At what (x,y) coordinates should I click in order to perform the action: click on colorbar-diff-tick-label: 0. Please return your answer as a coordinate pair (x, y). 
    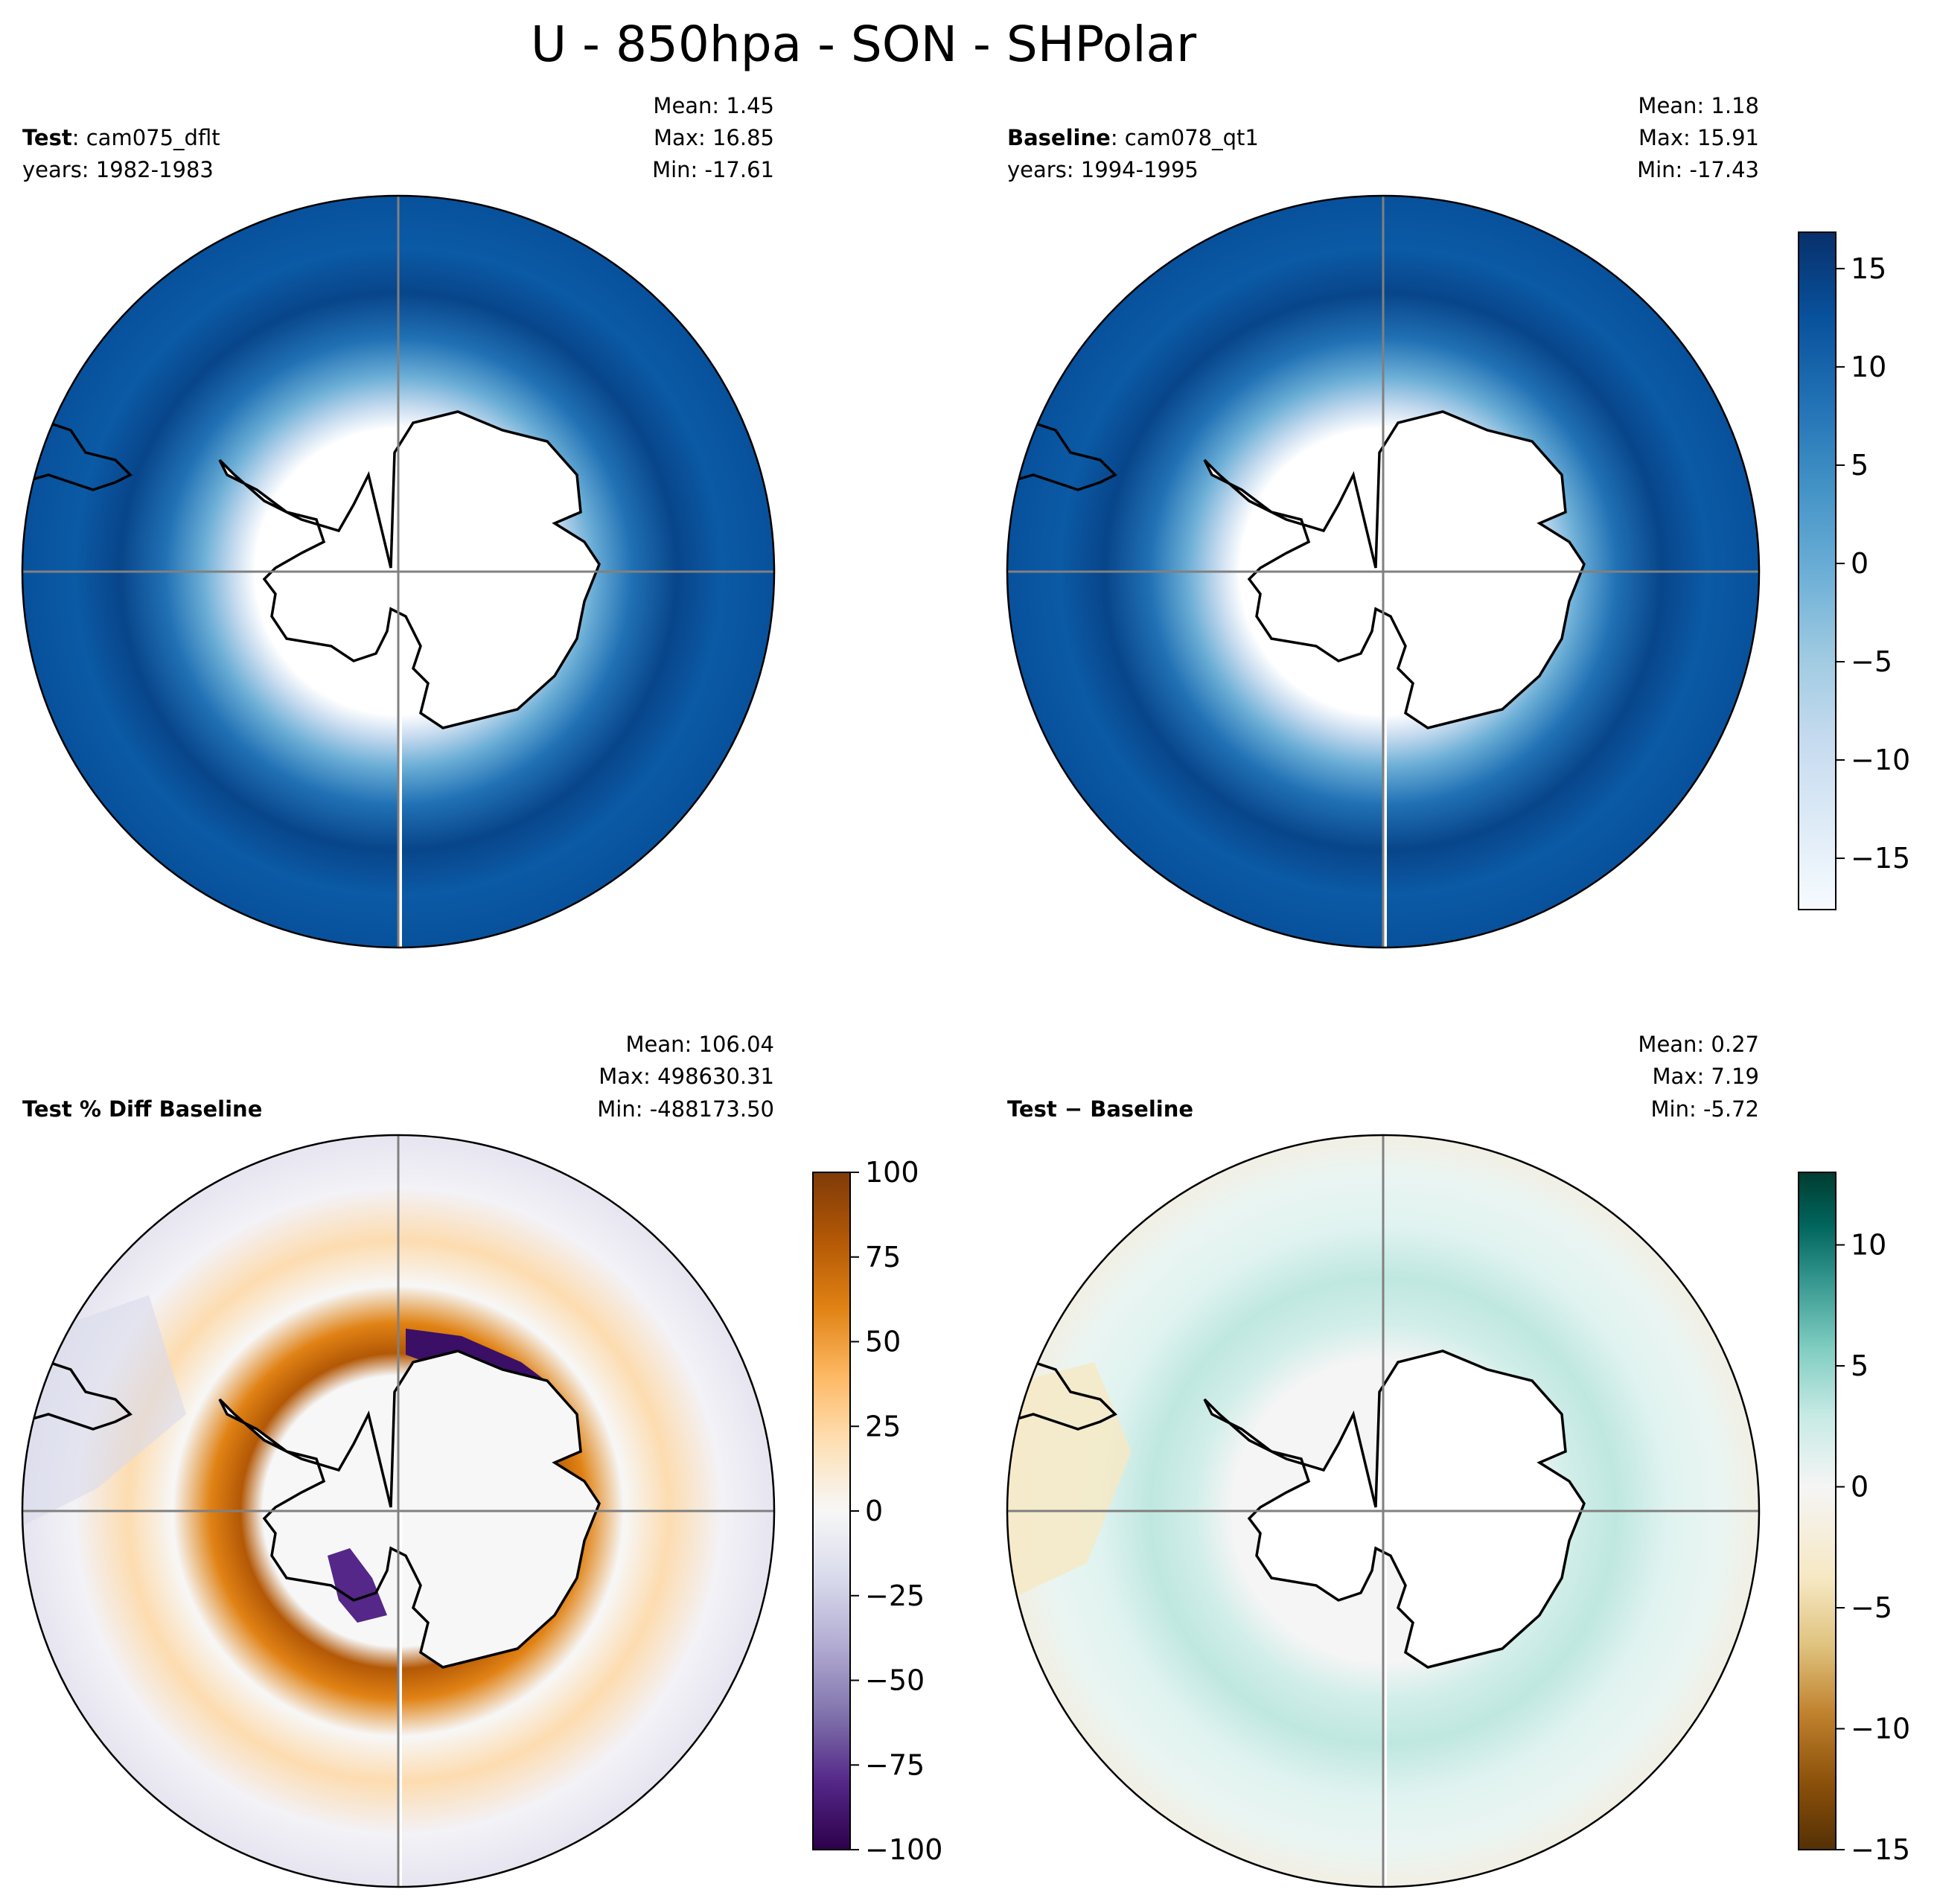
    Looking at the image, I should click on (1860, 1487).